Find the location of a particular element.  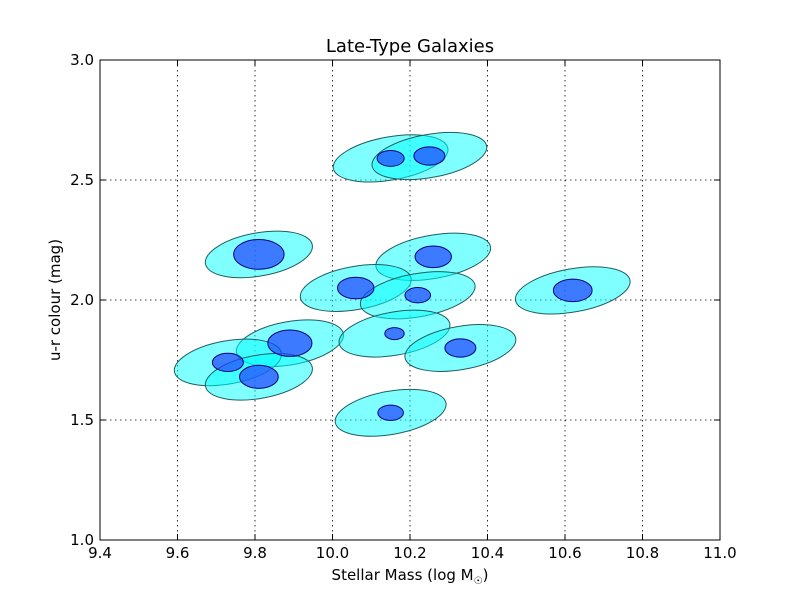

x-axis-title-main: Stellar Mass (log M is located at coordinates (403, 575).